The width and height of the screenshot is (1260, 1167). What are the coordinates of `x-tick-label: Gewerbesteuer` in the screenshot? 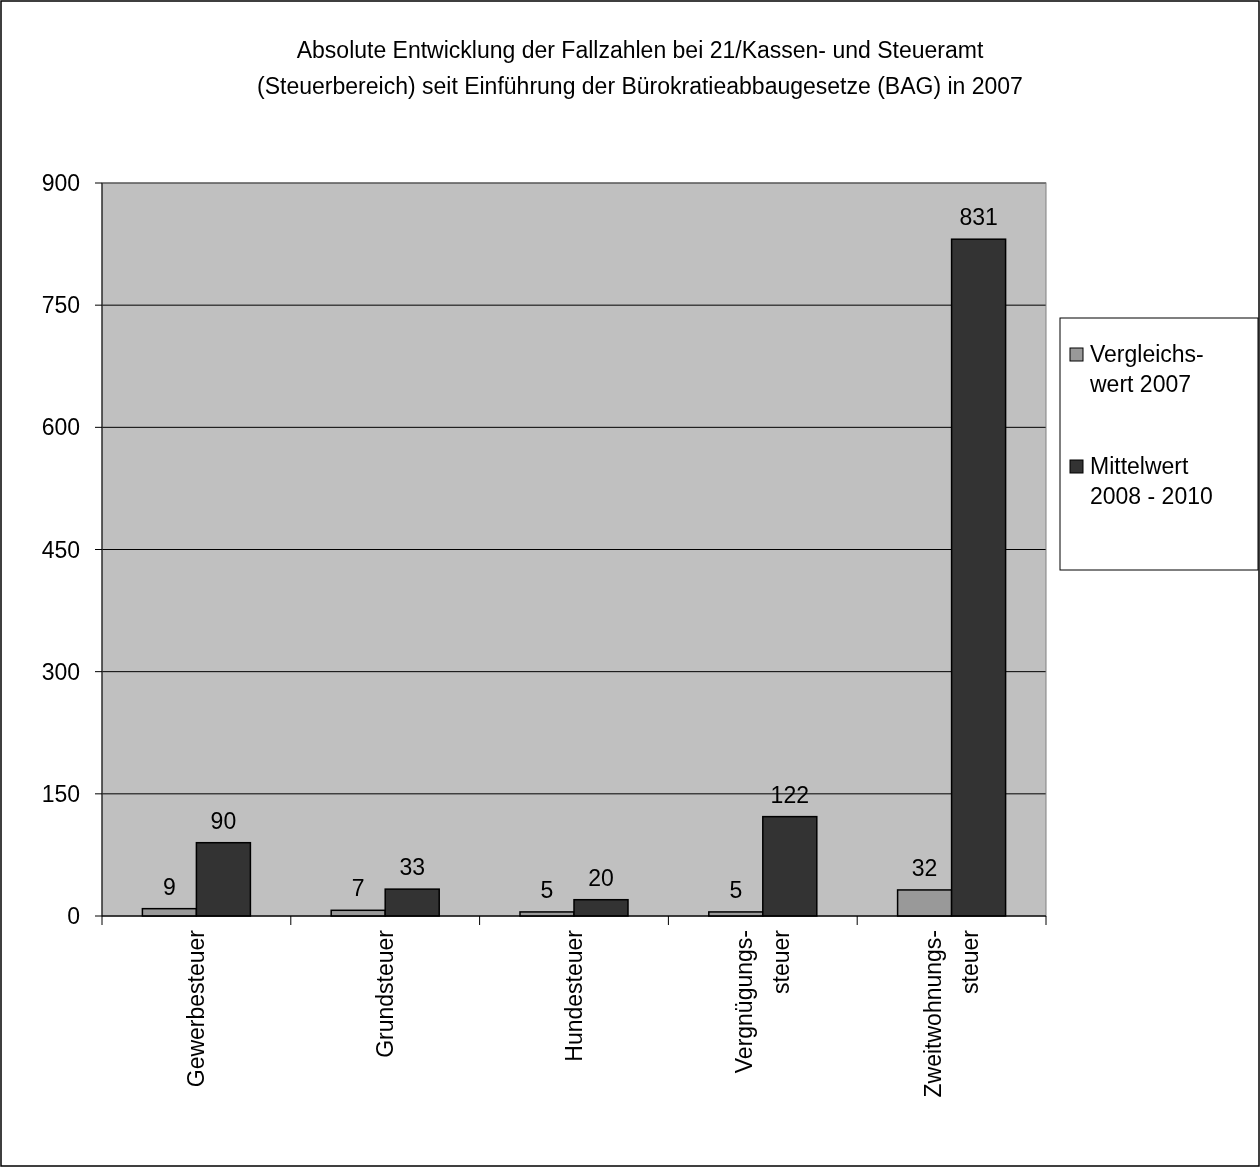 It's located at (196, 1008).